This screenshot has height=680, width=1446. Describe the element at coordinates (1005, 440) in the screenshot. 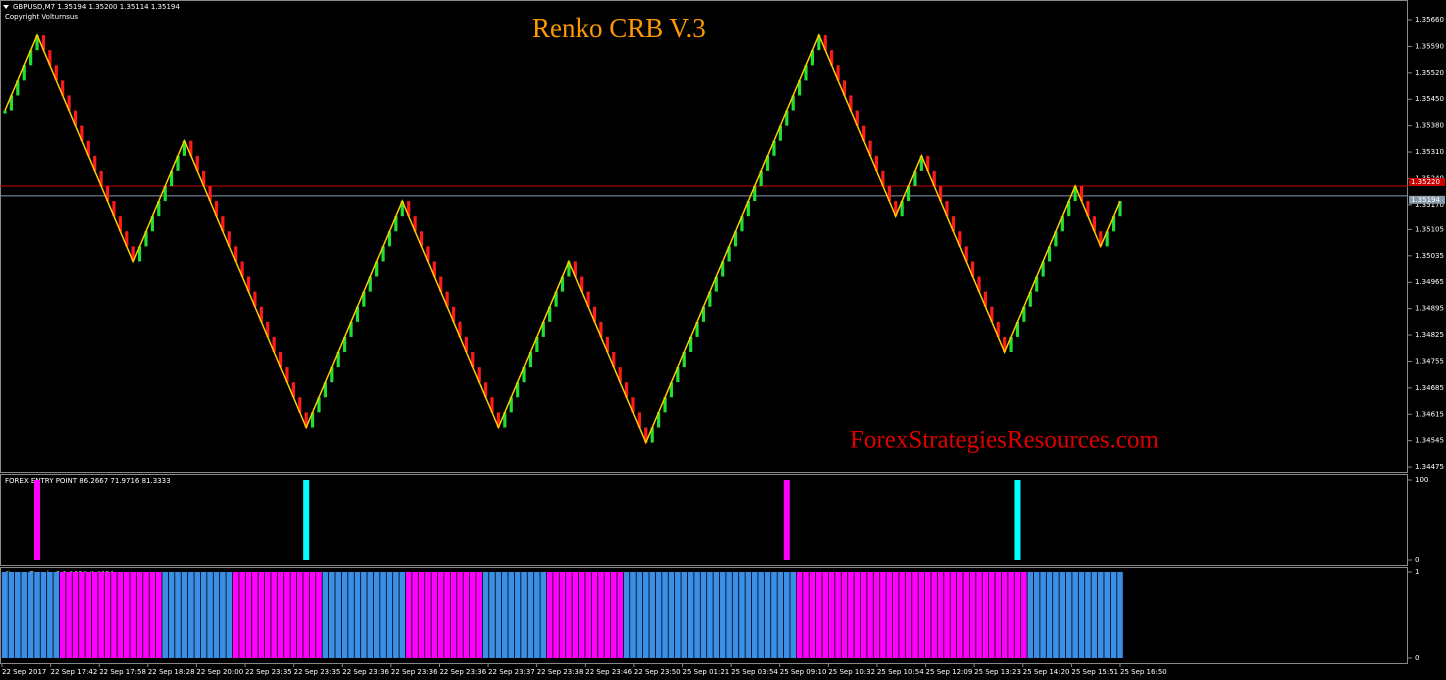

I see `watermark: ForexStrategiesResources.com` at that location.